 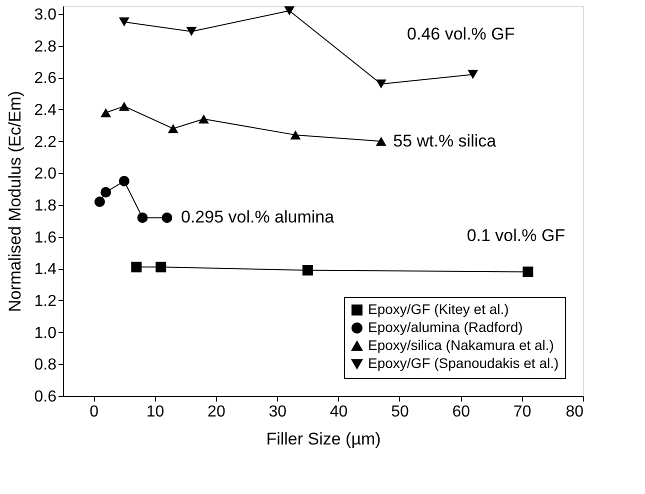 What do you see at coordinates (461, 412) in the screenshot?
I see `x-tick-label: 60` at bounding box center [461, 412].